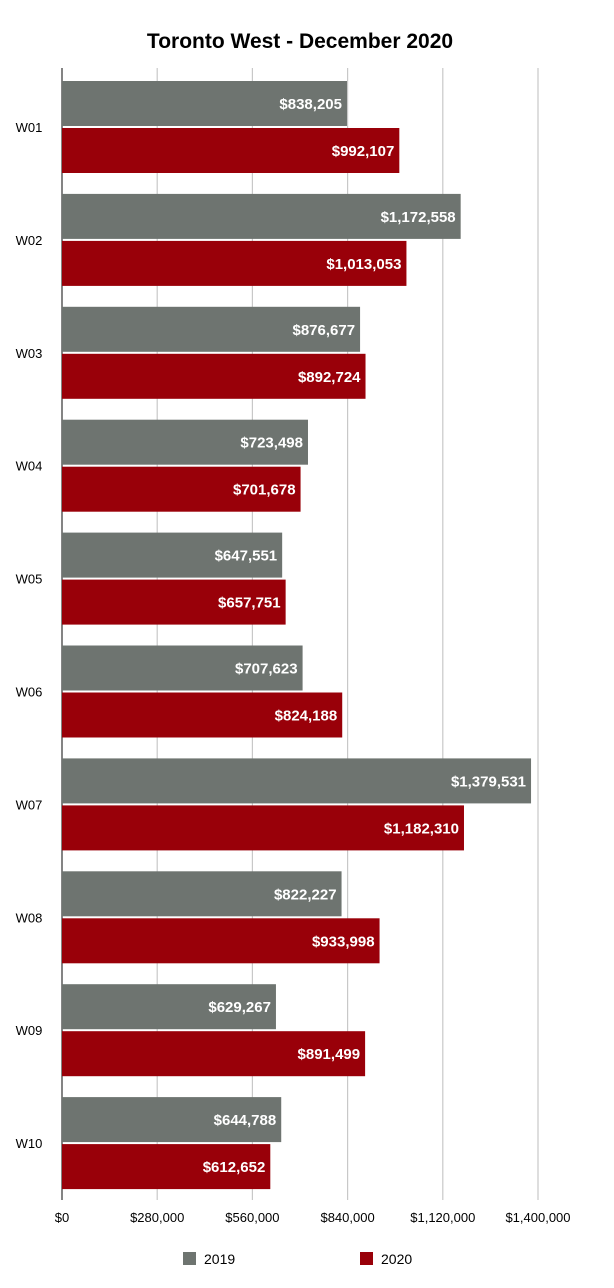 This screenshot has width=614, height=1288. I want to click on bar-value-label: $992,107, so click(363, 151).